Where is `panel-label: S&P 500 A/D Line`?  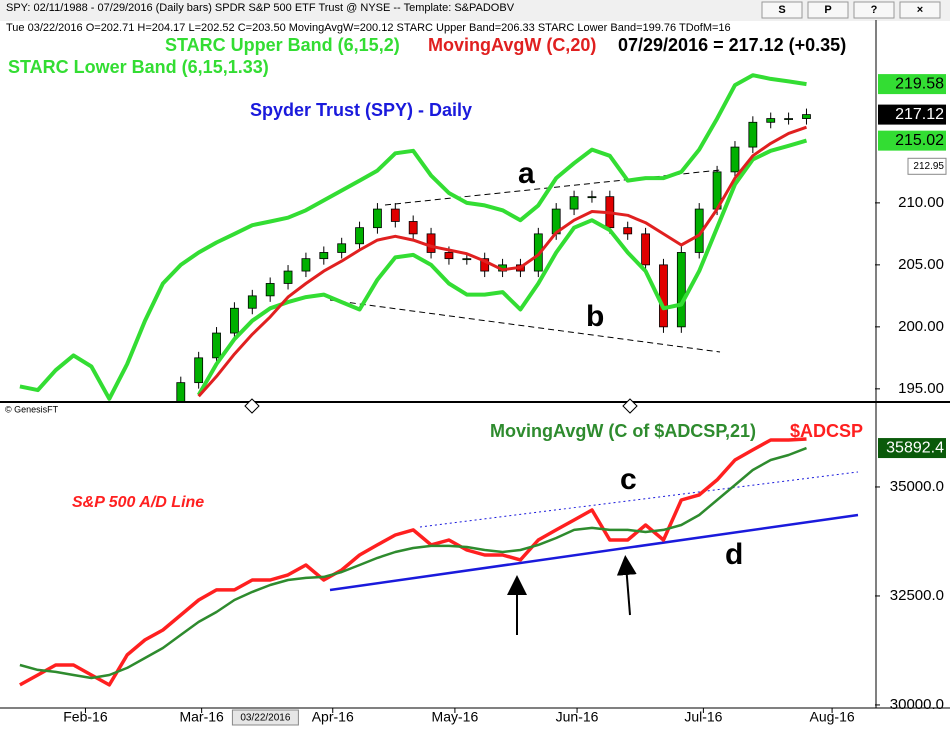 panel-label: S&P 500 A/D Line is located at coordinates (138, 502).